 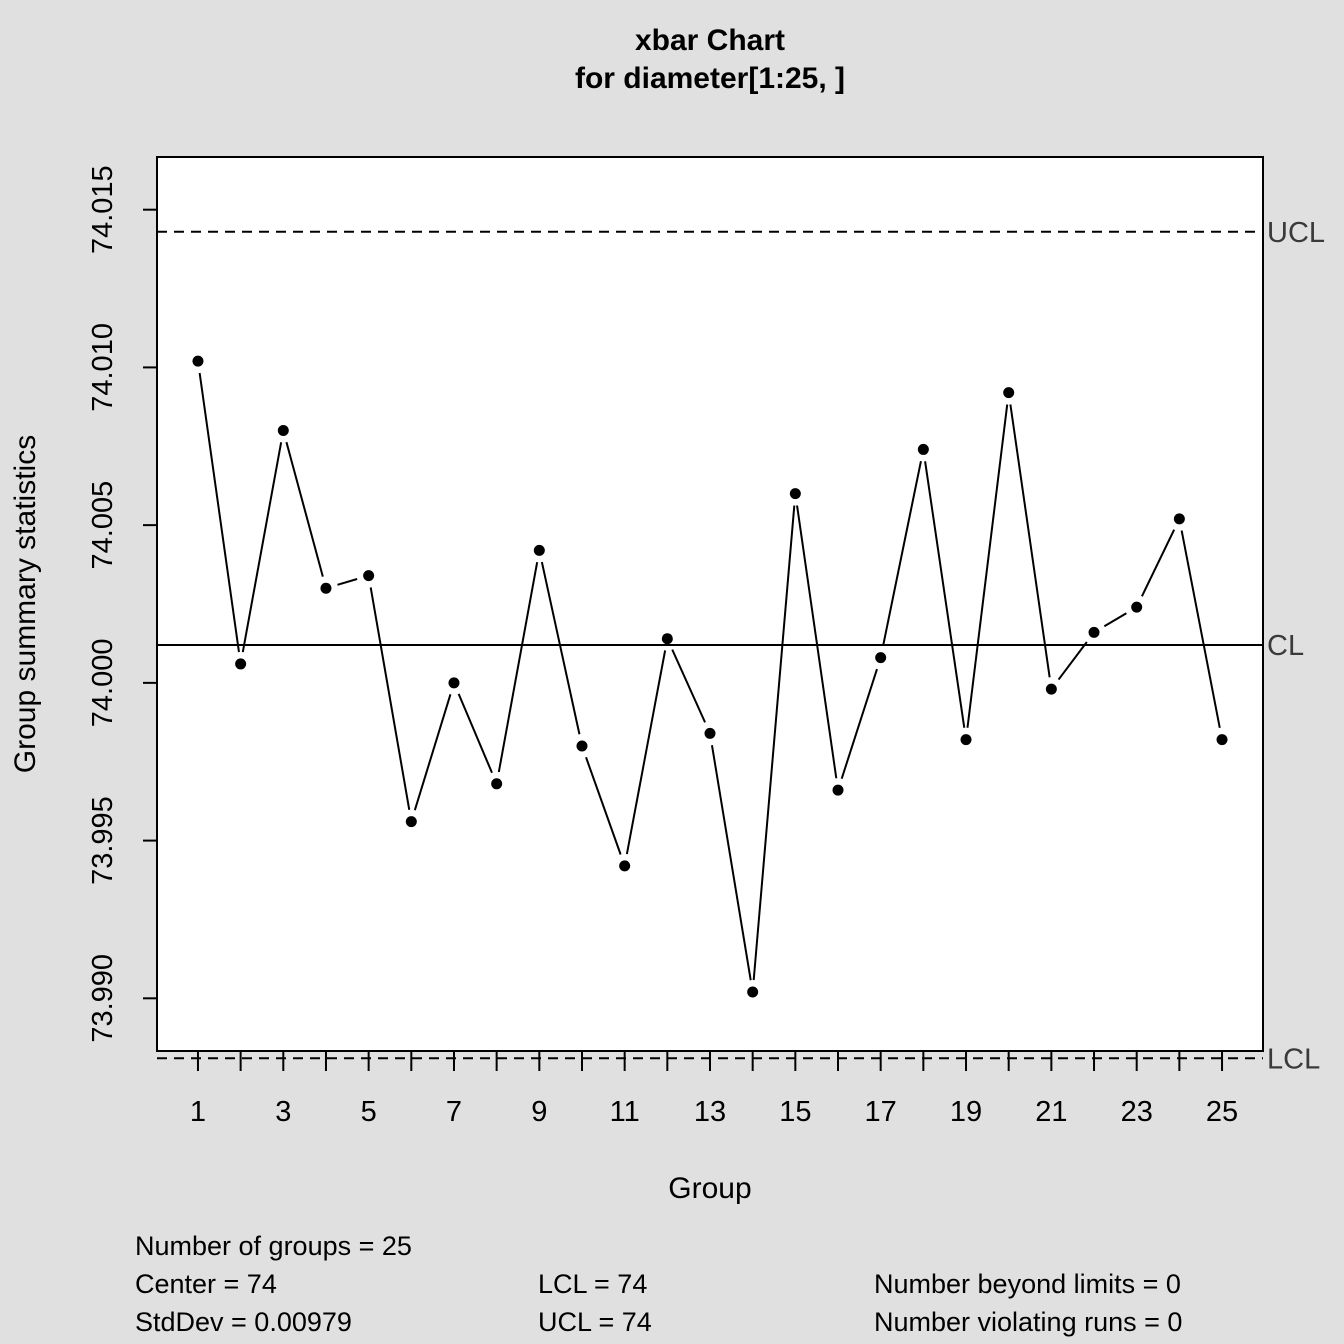 What do you see at coordinates (795, 1112) in the screenshot?
I see `x-tick-label: 15` at bounding box center [795, 1112].